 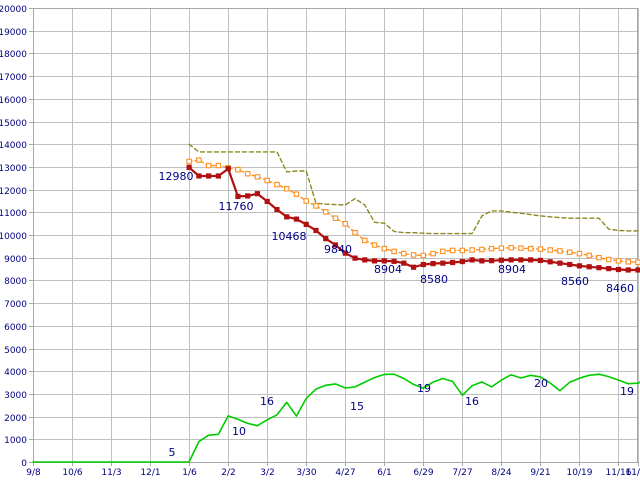 I want to click on price-value-label: 8580, so click(x=434, y=279).